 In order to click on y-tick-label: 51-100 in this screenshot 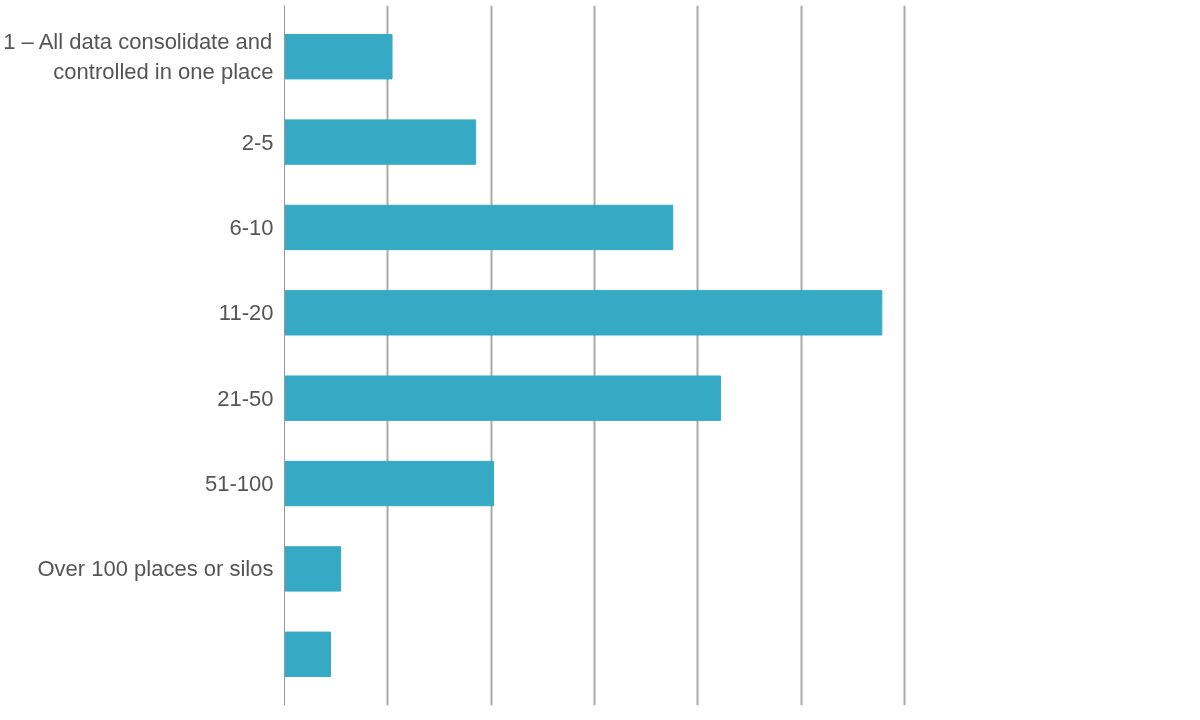, I will do `click(239, 484)`.